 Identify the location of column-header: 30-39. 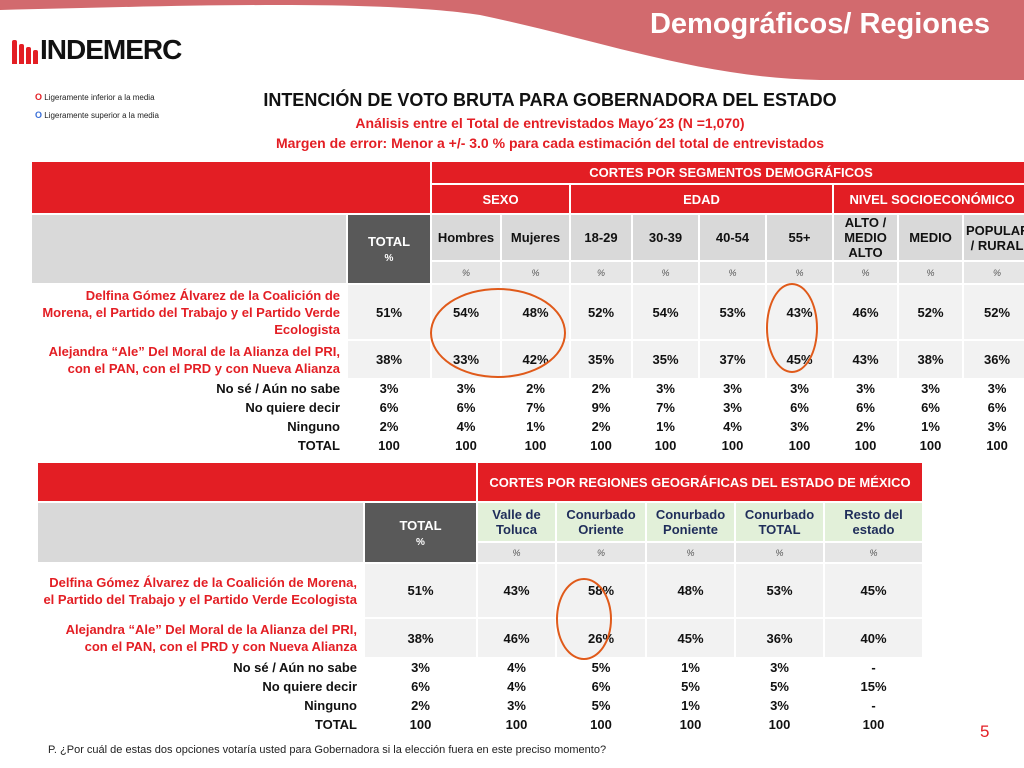
(665, 237).